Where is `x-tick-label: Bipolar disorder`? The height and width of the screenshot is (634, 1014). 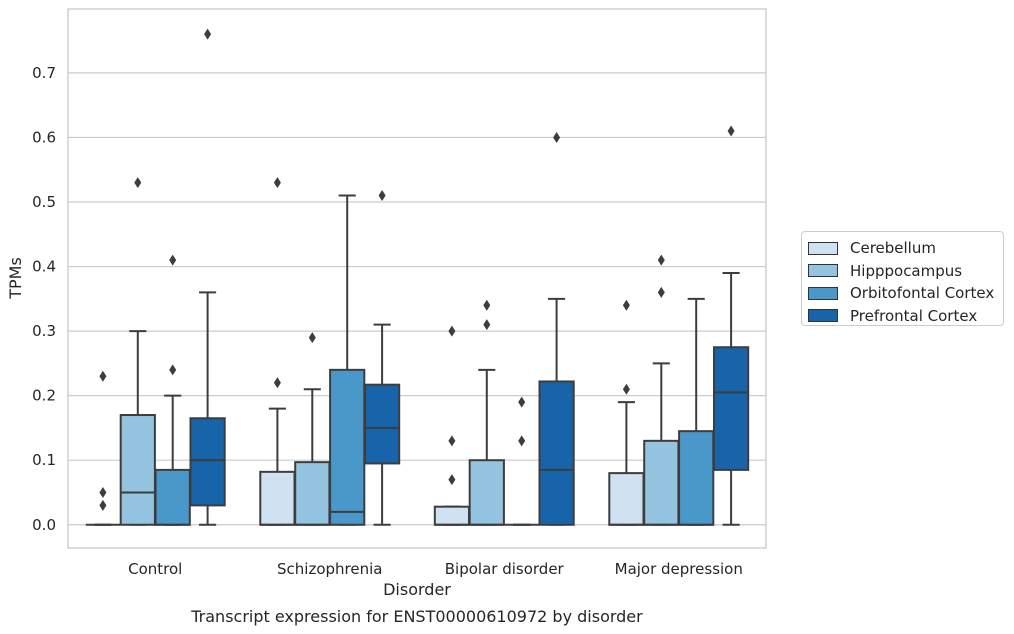
x-tick-label: Bipolar disorder is located at coordinates (505, 569).